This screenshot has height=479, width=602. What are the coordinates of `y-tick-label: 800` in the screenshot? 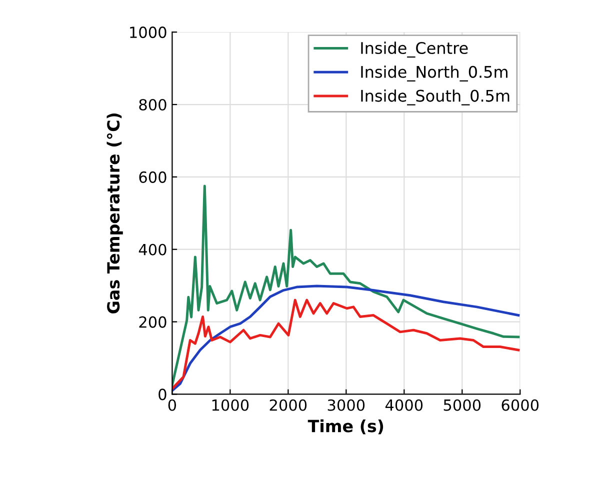 It's located at (152, 104).